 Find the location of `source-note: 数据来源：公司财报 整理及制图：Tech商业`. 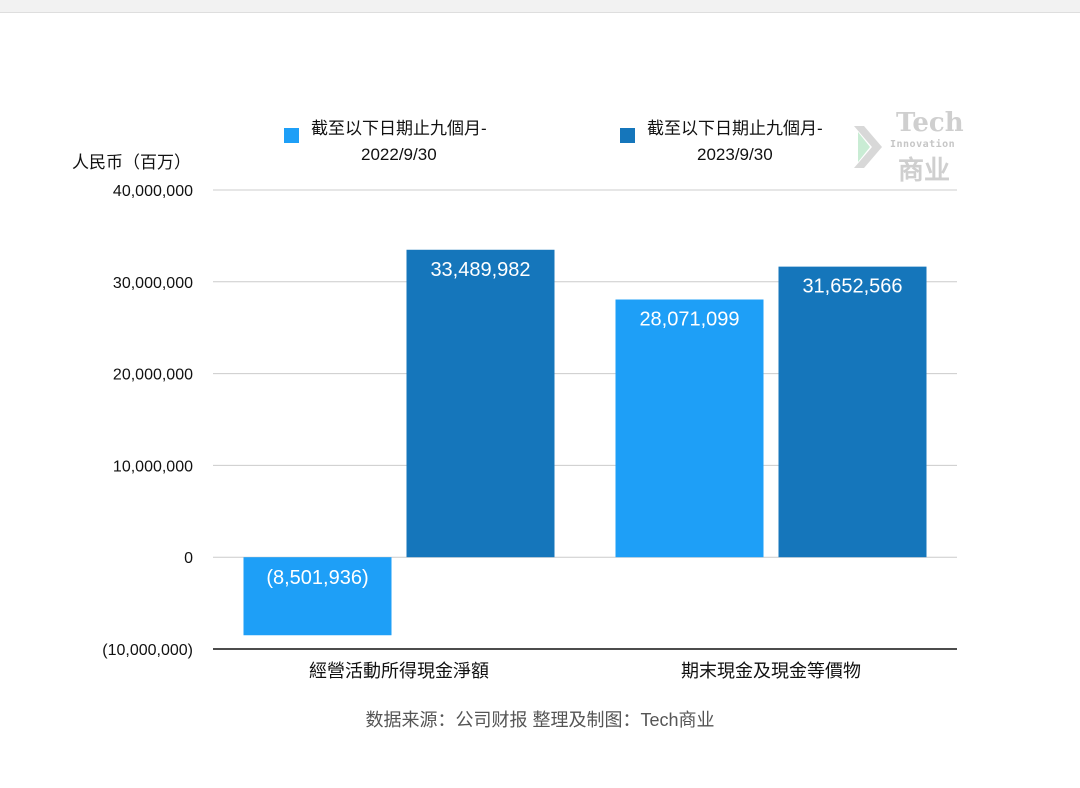

source-note: 数据来源：公司财报 整理及制图：Tech商业 is located at coordinates (540, 720).